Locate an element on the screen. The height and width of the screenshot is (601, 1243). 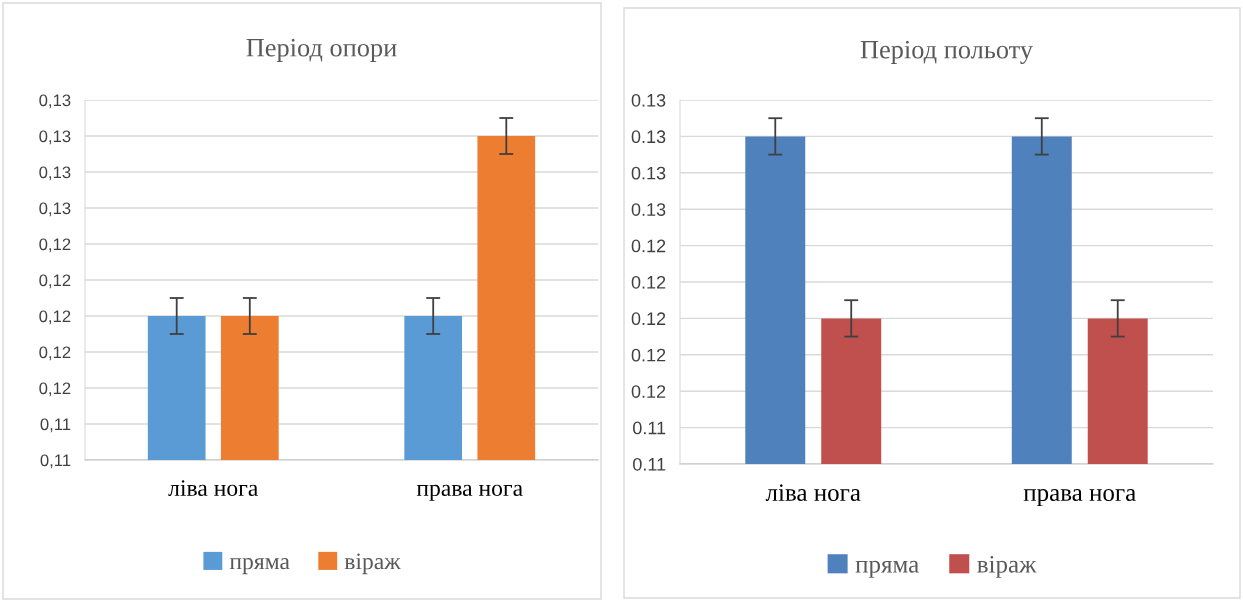
chart-title: Період опори is located at coordinates (321, 50).